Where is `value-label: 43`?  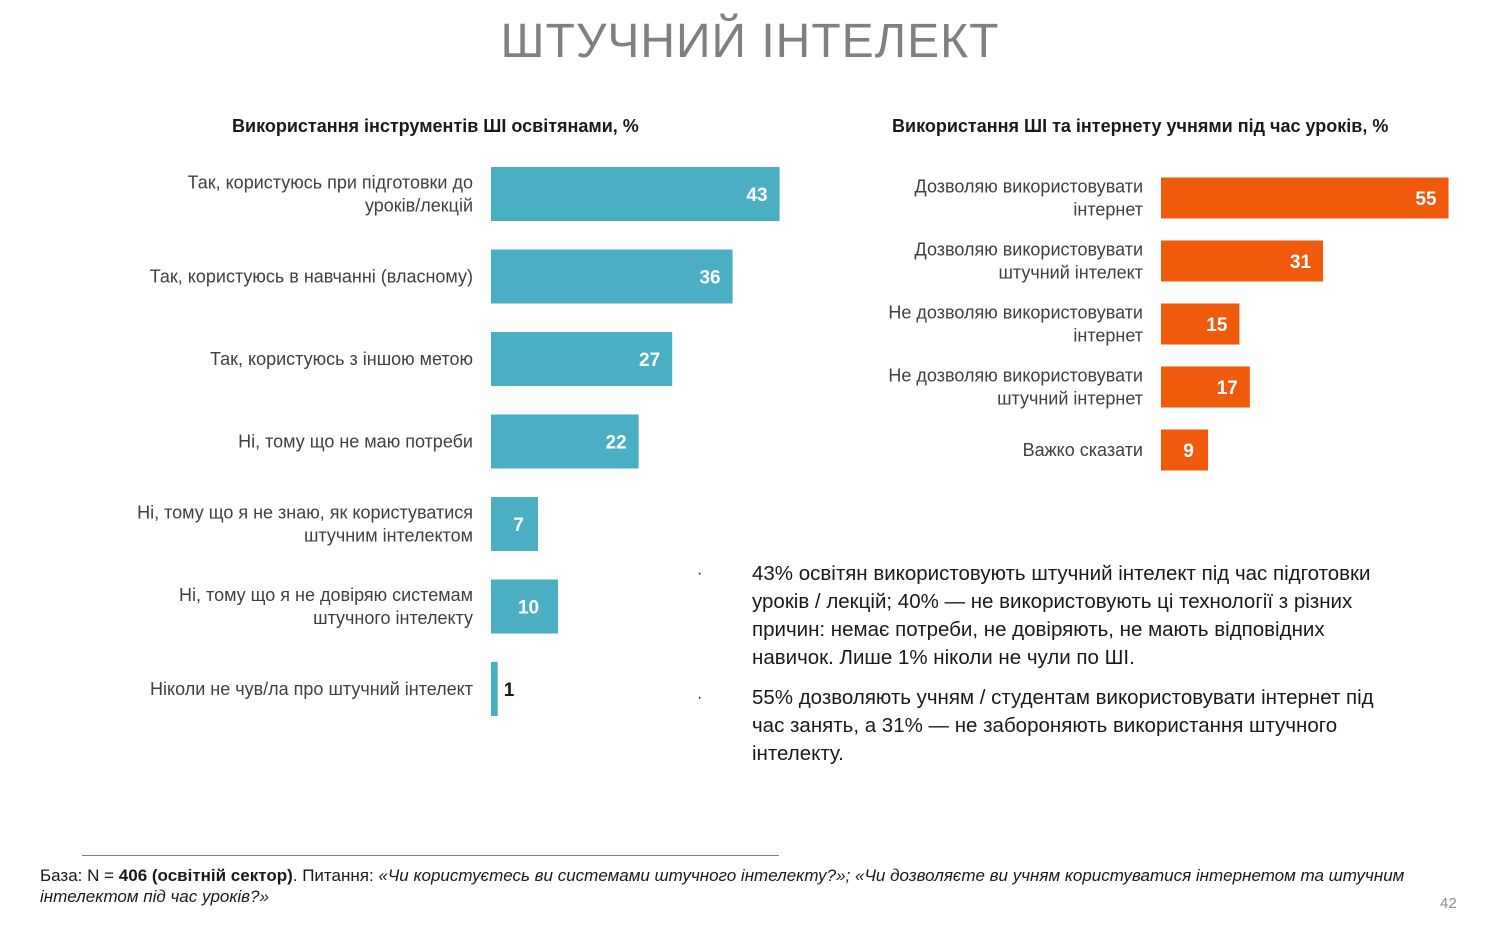
value-label: 43 is located at coordinates (756, 195).